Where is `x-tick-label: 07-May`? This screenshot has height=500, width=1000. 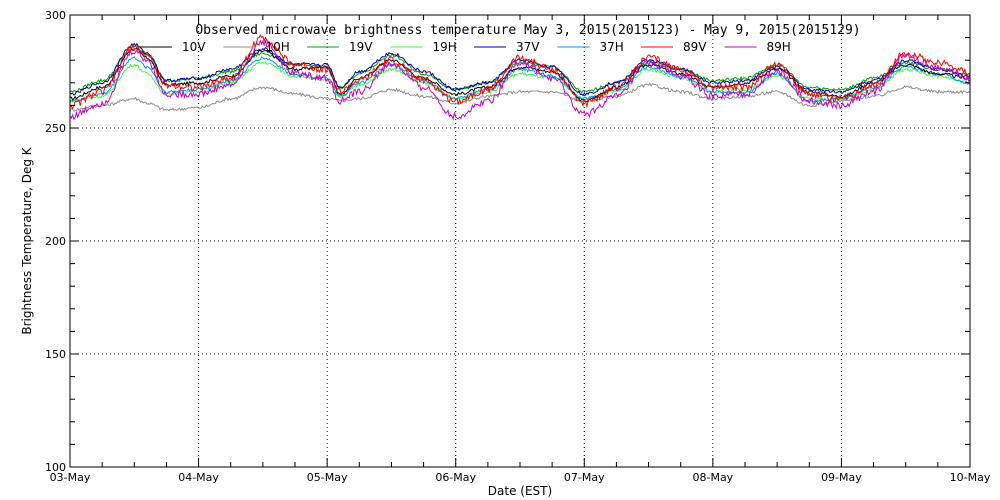
x-tick-label: 07-May is located at coordinates (584, 477).